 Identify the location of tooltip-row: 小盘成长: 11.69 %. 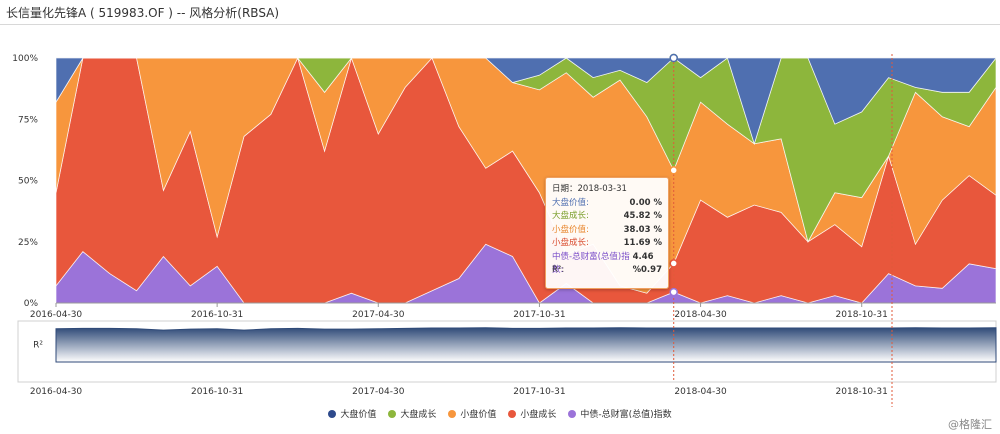
(607, 244).